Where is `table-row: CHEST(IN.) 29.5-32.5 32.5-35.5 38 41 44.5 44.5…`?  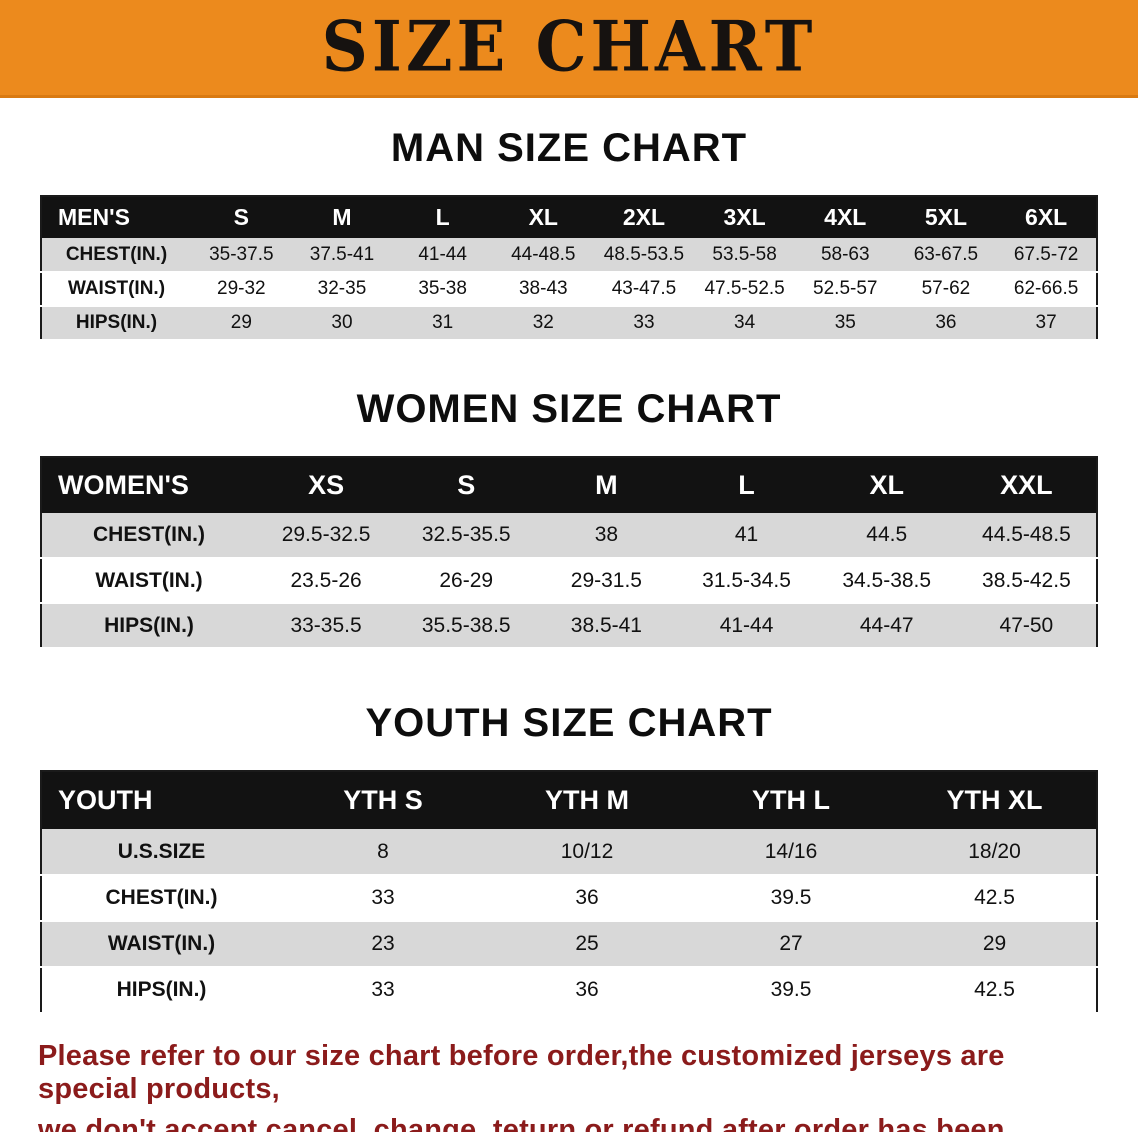 table-row: CHEST(IN.) 29.5-32.5 32.5-35.5 38 41 44.5 44.5… is located at coordinates (569, 535).